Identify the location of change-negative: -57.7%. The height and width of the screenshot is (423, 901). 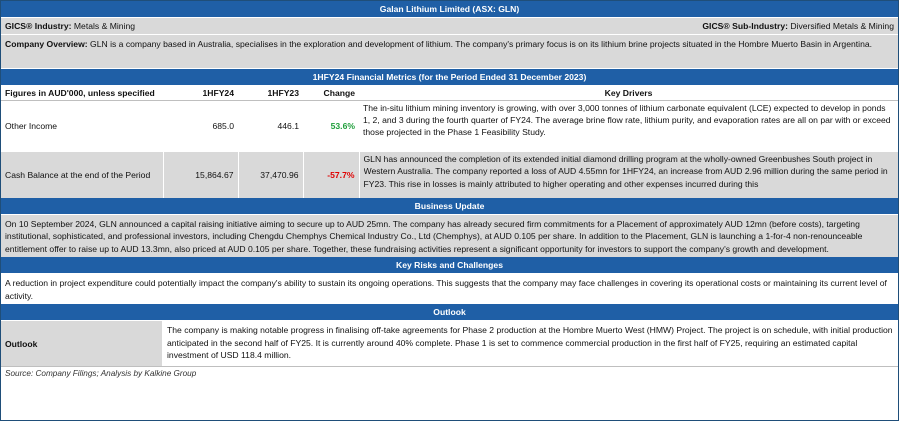
(330, 175).